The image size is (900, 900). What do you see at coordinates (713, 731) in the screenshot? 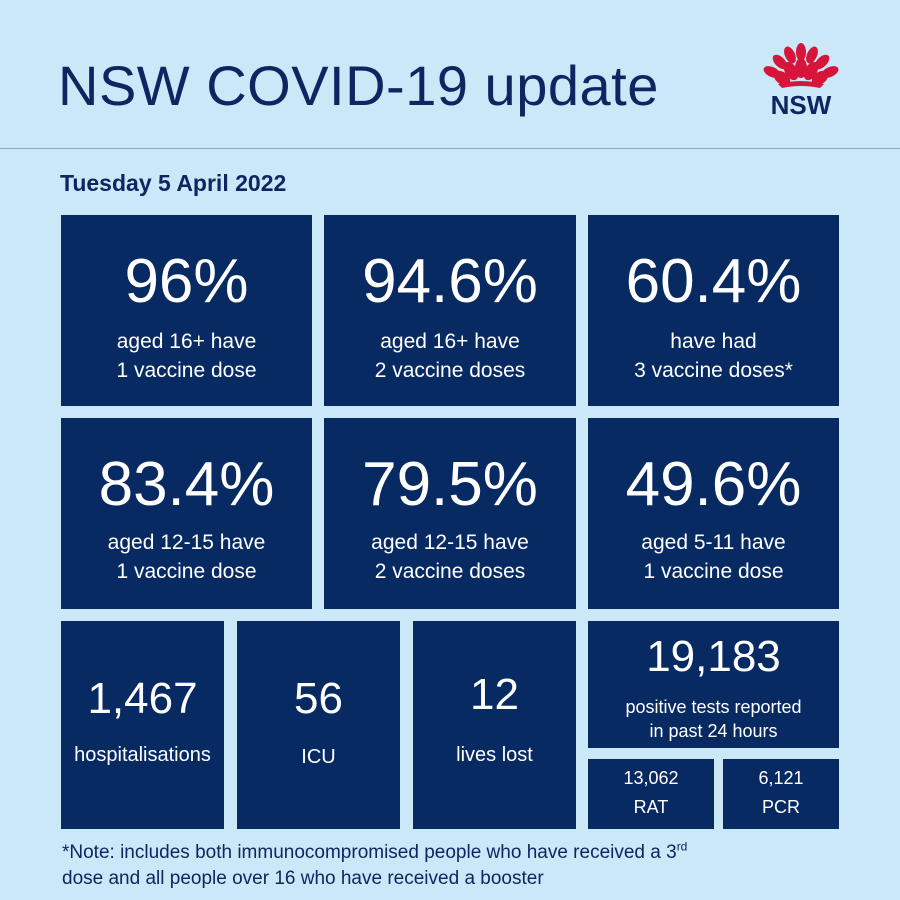
I see `positive-tests-line2: in past 24 hours` at bounding box center [713, 731].